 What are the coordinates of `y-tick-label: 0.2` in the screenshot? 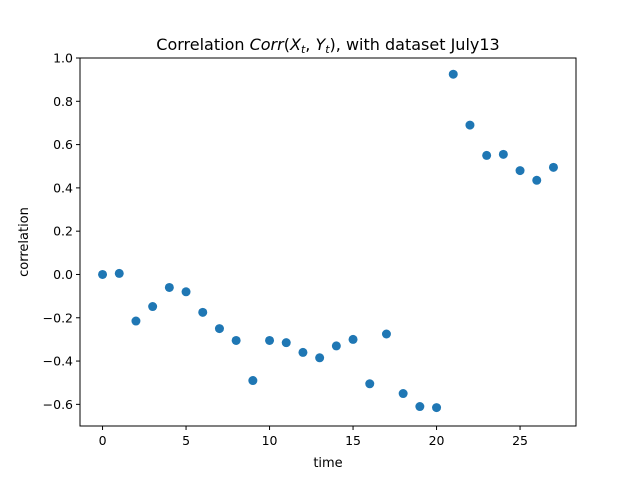 It's located at (63, 231).